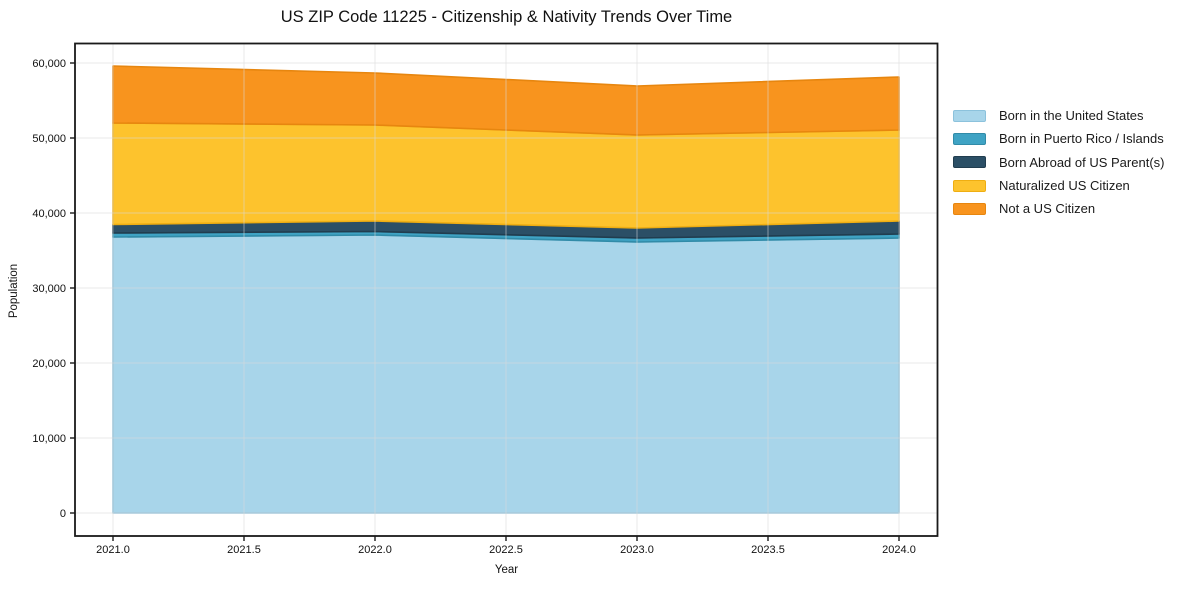  What do you see at coordinates (375, 550) in the screenshot?
I see `x-tick-label-2: 2022.0` at bounding box center [375, 550].